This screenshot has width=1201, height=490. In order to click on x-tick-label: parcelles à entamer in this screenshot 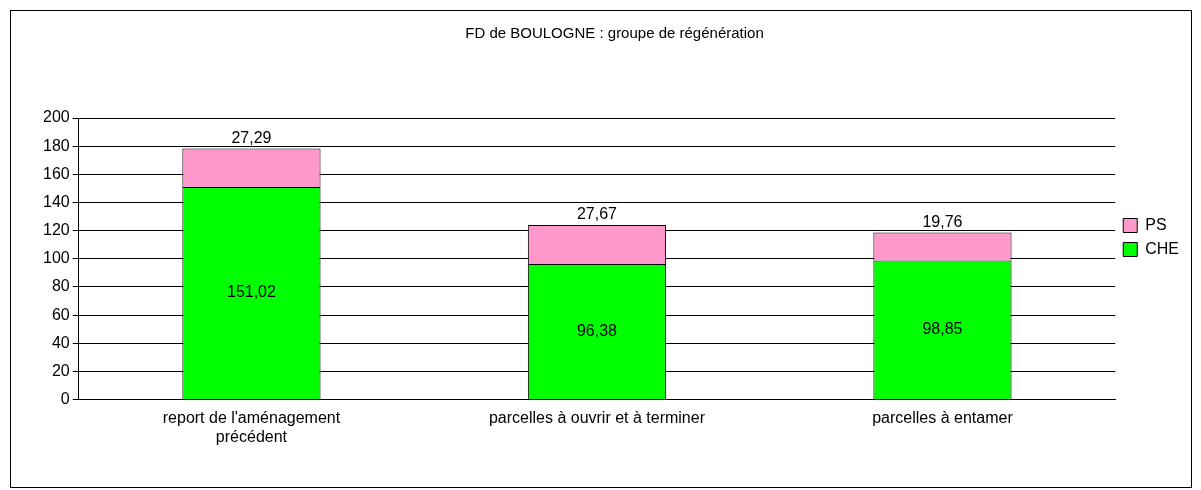, I will do `click(943, 417)`.